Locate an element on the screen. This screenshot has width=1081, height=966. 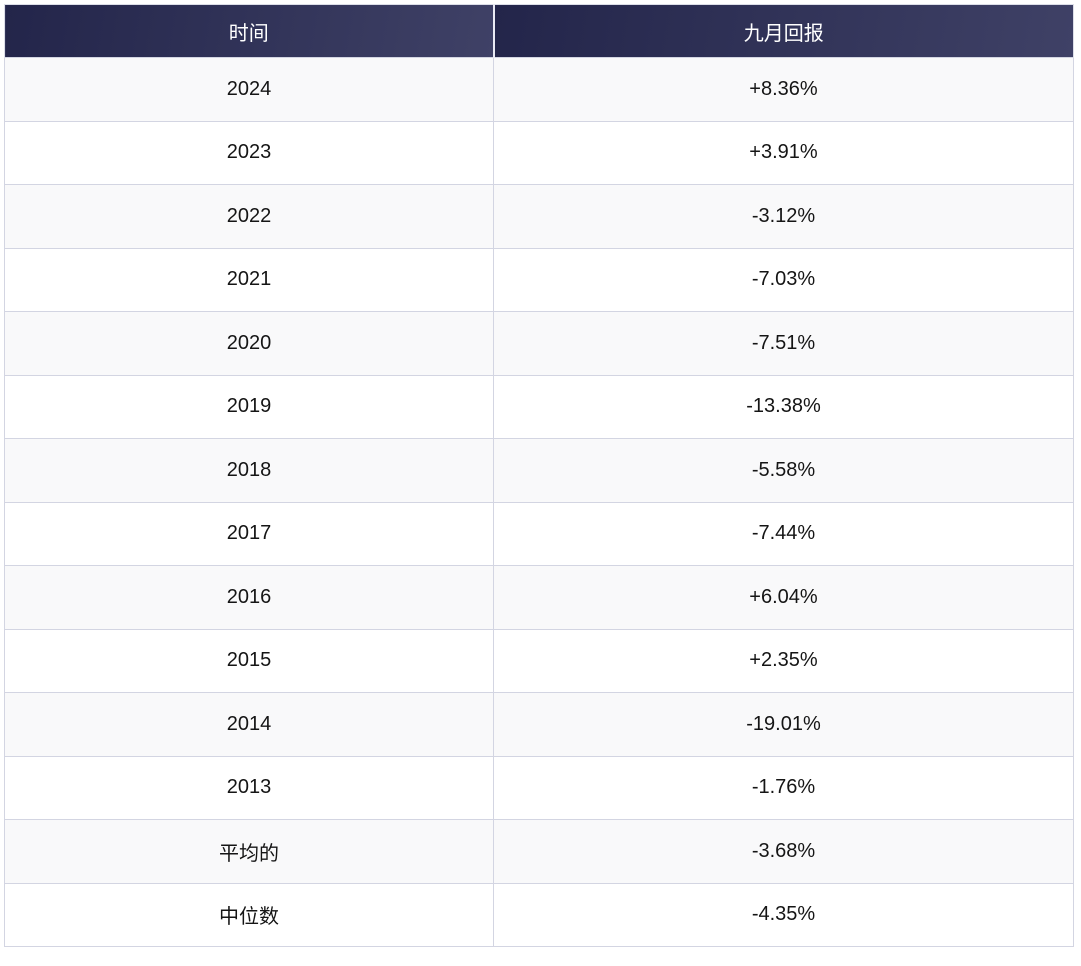
table-row: 2019 -13.38% is located at coordinates (539, 406).